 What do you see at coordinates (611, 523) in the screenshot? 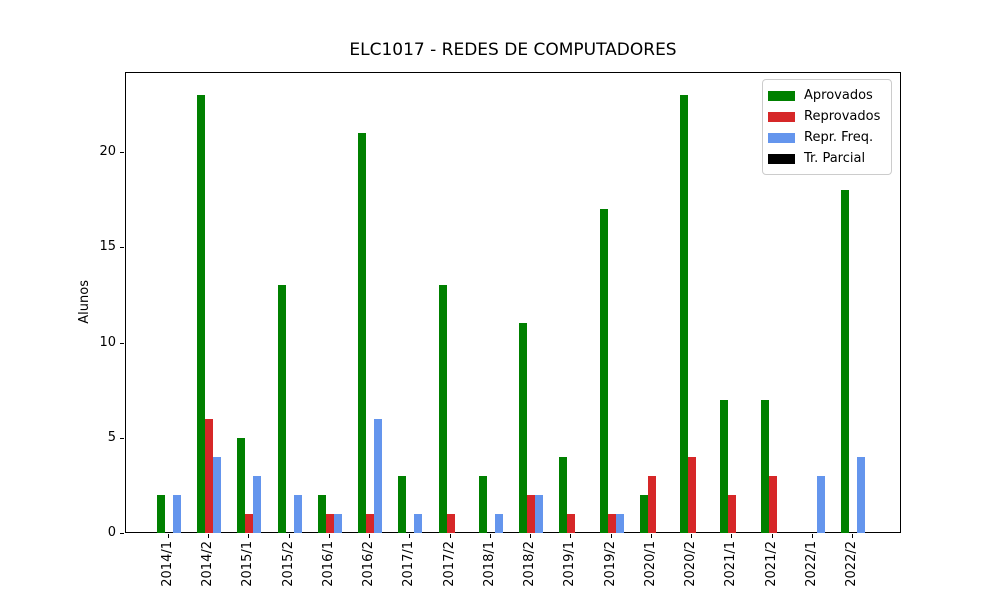
I see `bar-reprovados-2019/2` at bounding box center [611, 523].